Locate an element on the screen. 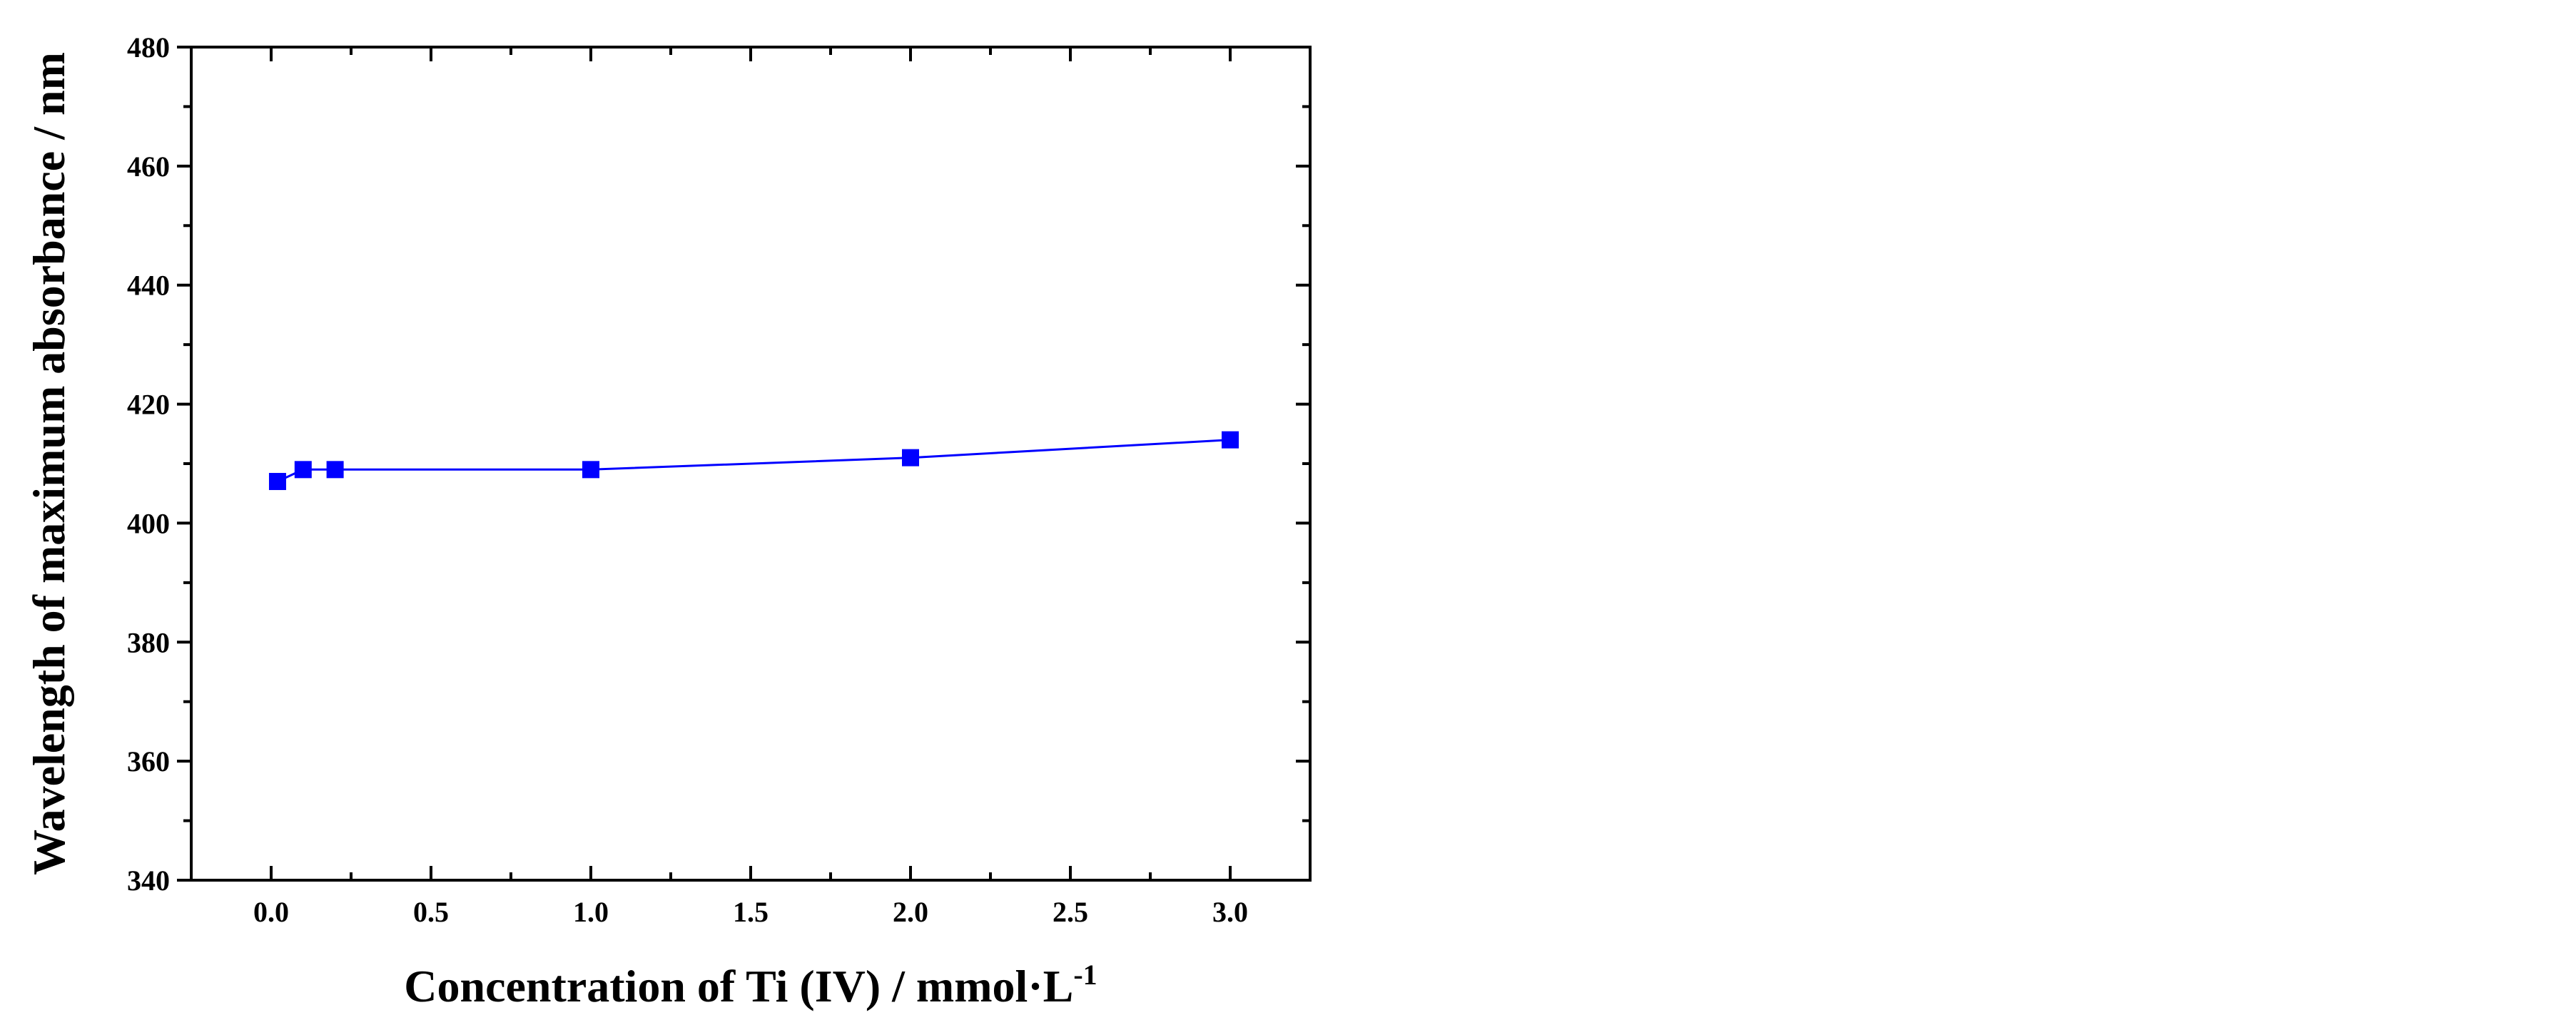 This screenshot has height=1015, width=2576. x-tick-label: 3.0 is located at coordinates (1230, 912).